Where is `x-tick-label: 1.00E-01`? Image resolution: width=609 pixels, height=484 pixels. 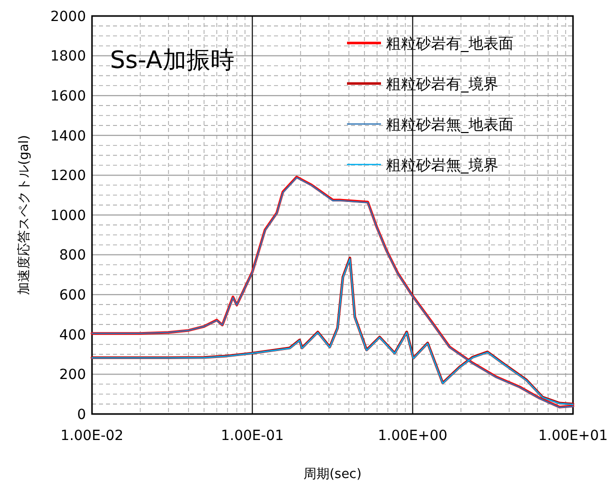 x-tick-label: 1.00E-01 is located at coordinates (252, 436).